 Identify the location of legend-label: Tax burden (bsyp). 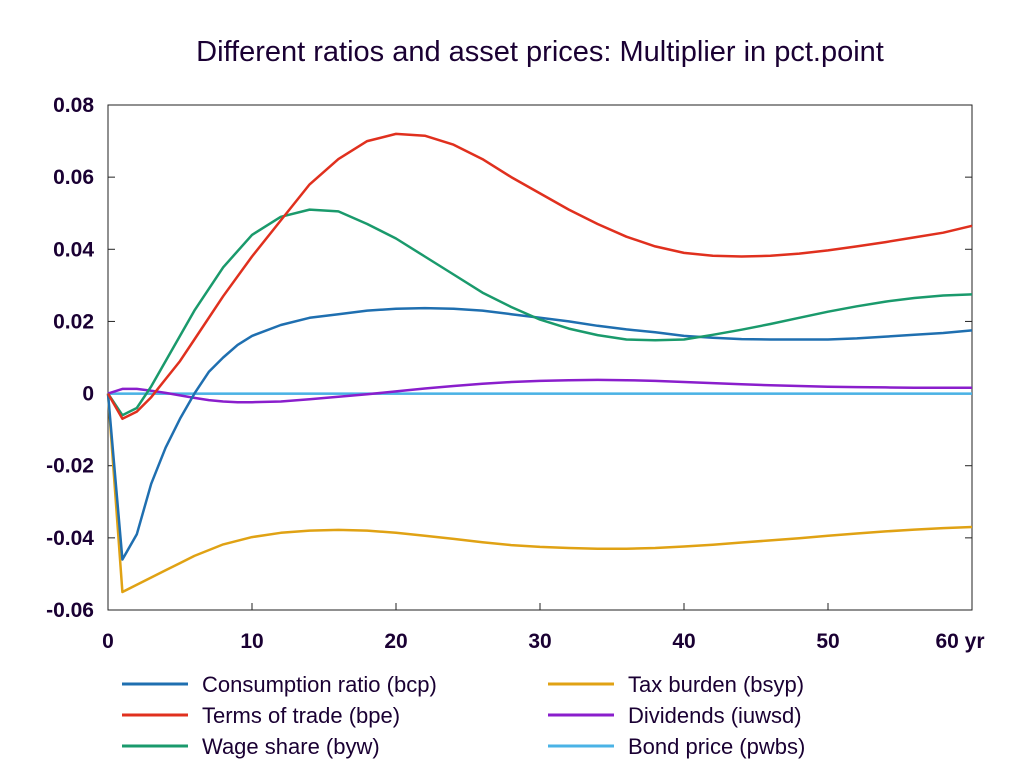
(716, 684).